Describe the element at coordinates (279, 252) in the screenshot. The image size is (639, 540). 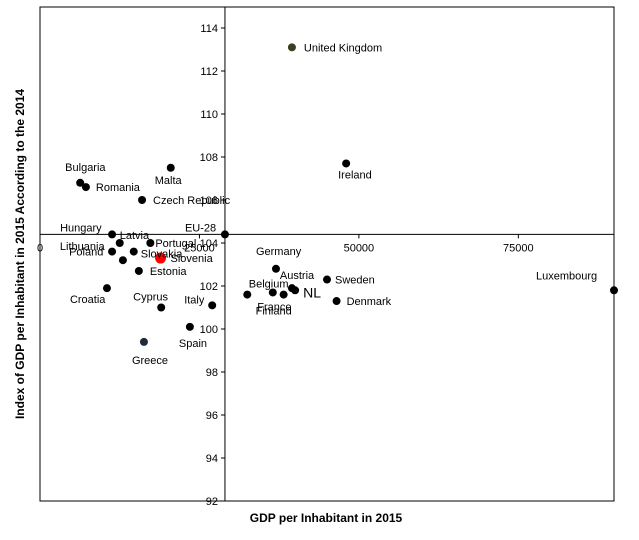
I see `point-label-germany: Germany` at that location.